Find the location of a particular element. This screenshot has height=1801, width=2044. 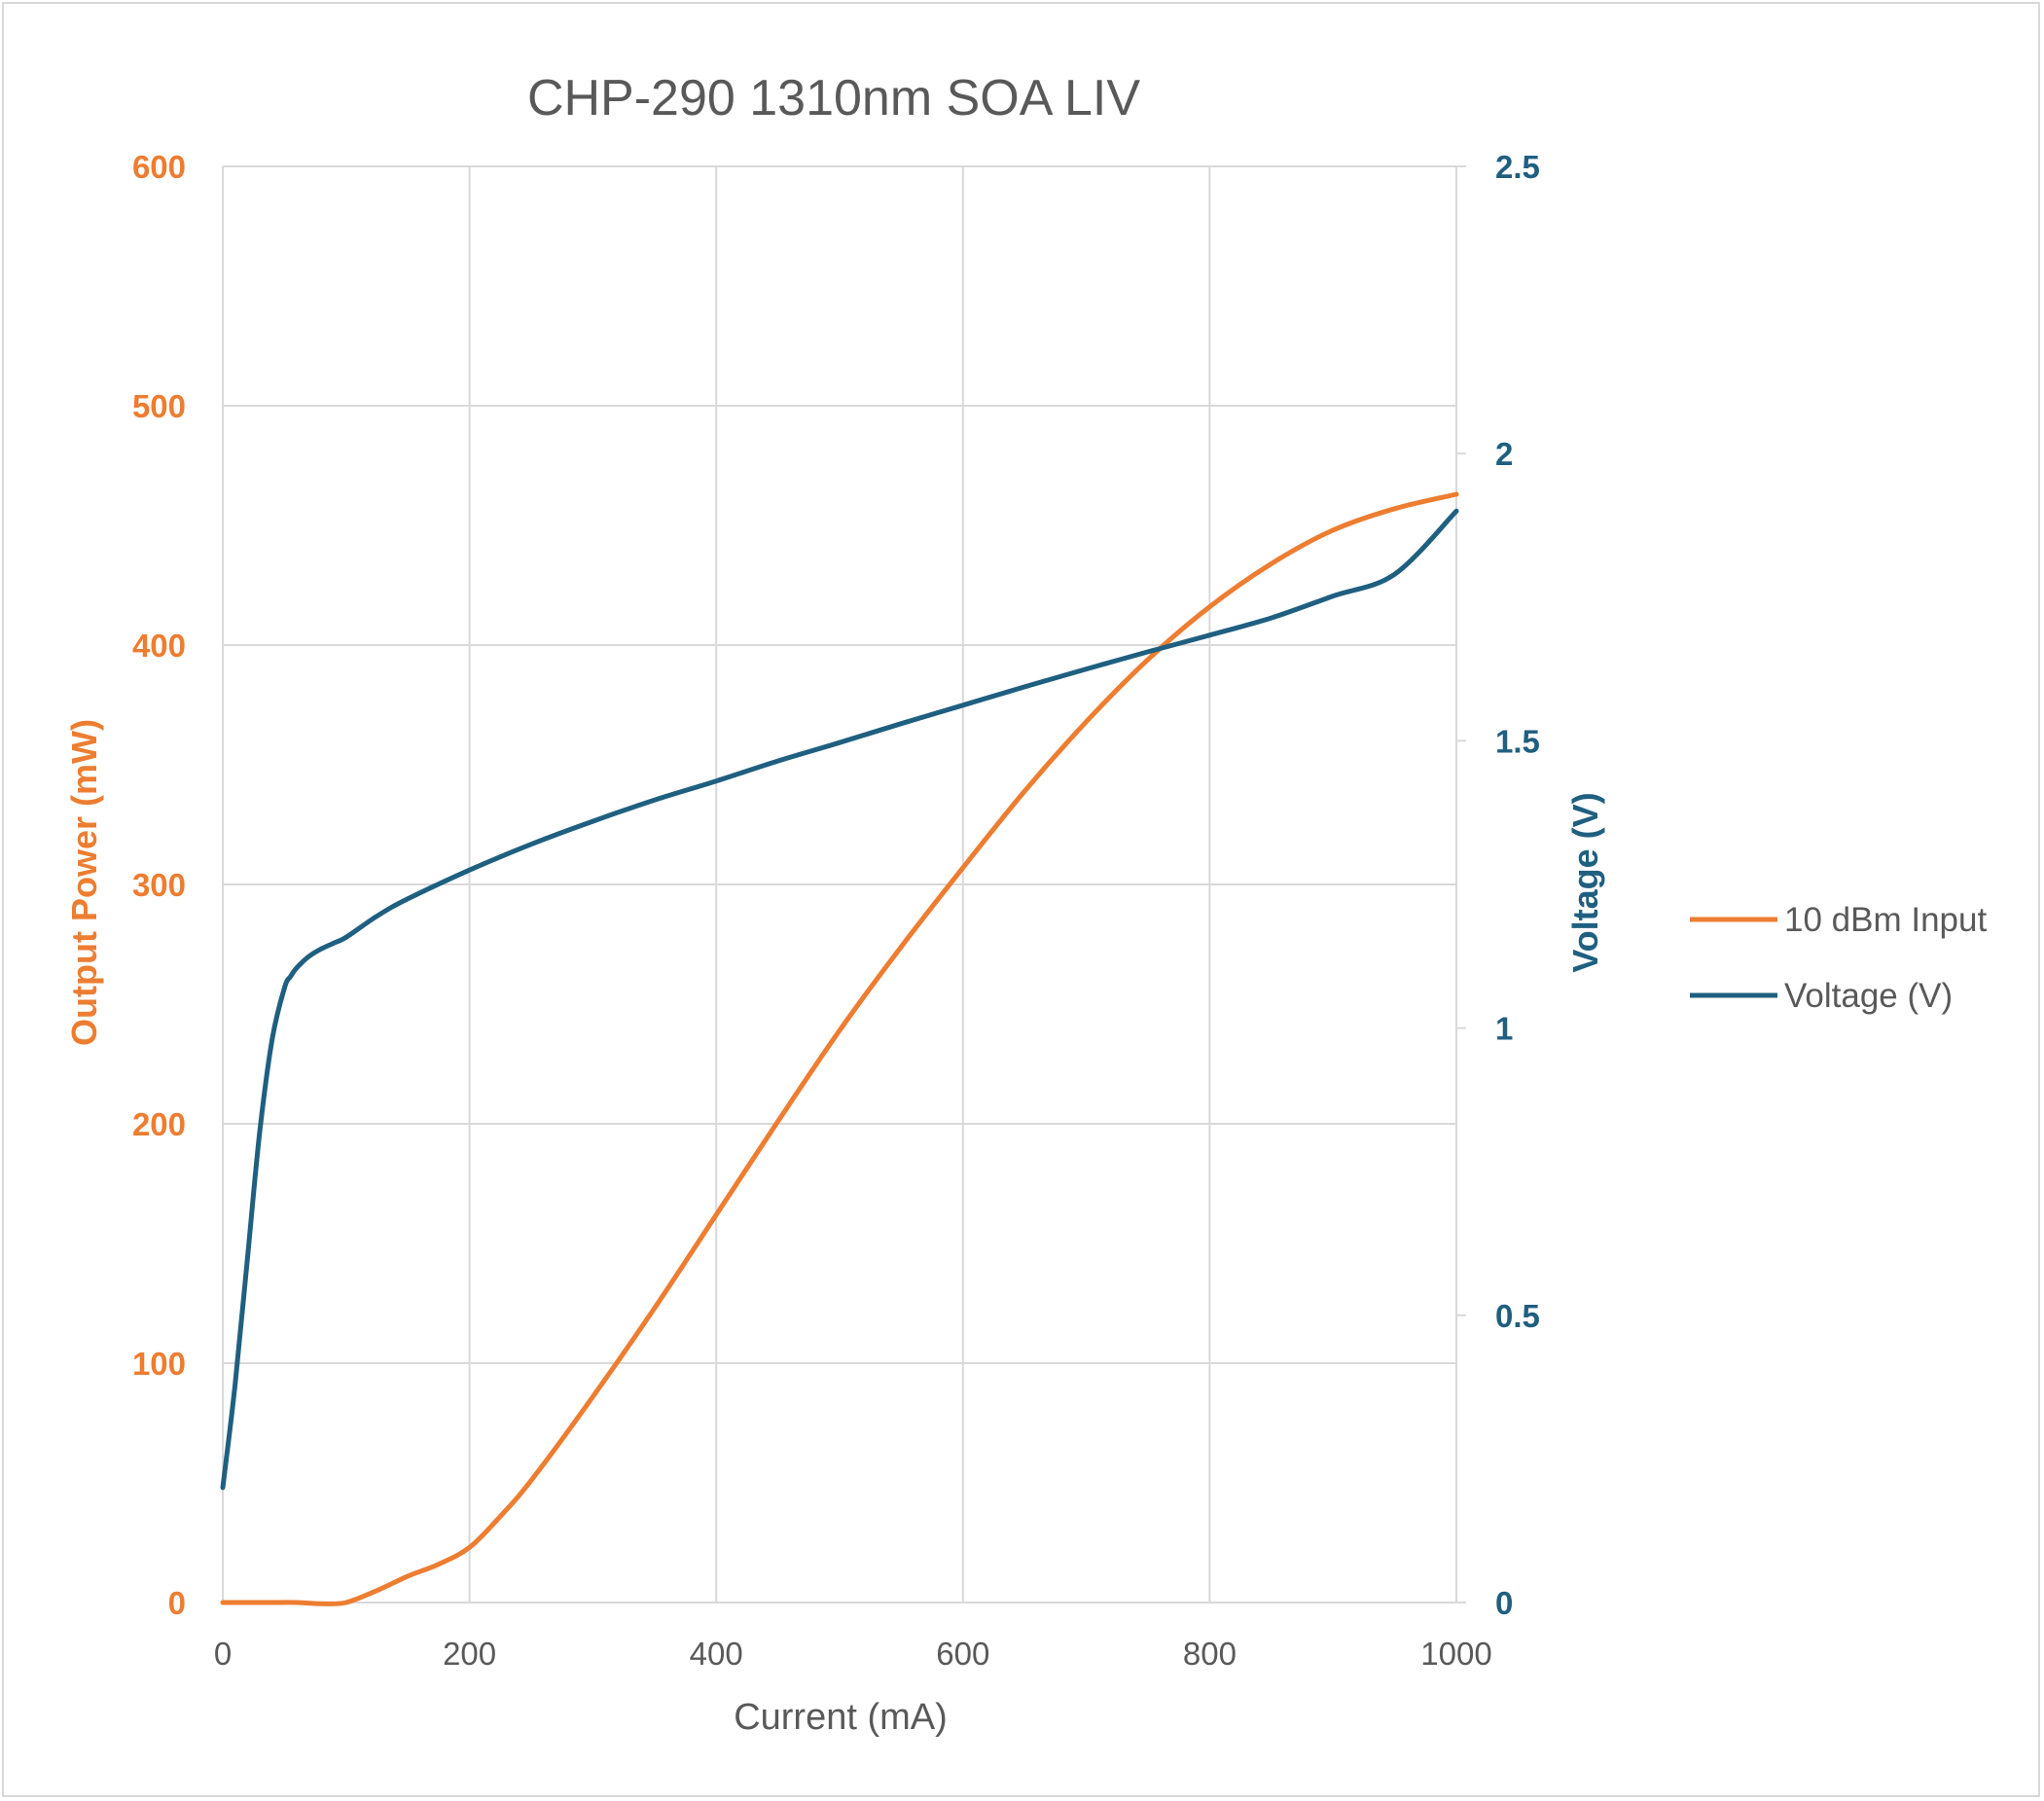

y-axis-title: Output Power (mW) is located at coordinates (84, 882).